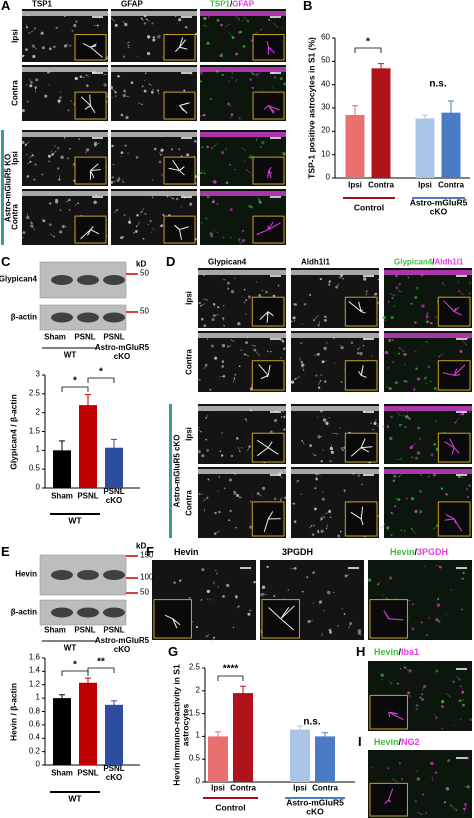 Image resolution: width=474 pixels, height=818 pixels. I want to click on band, so click(114, 280).